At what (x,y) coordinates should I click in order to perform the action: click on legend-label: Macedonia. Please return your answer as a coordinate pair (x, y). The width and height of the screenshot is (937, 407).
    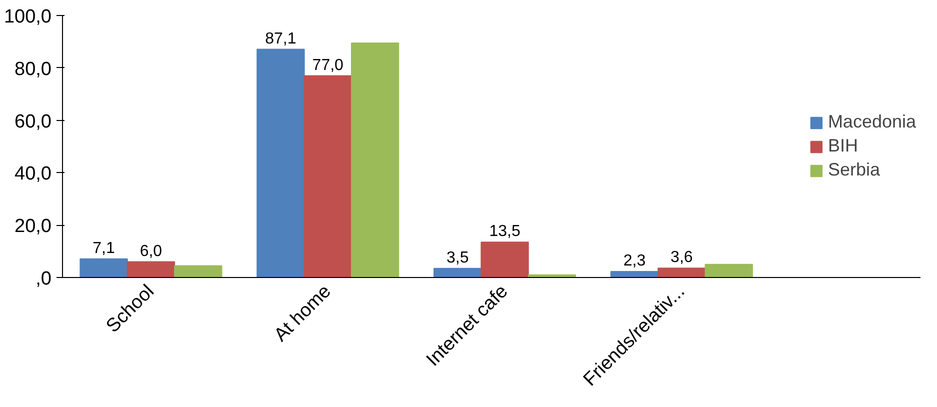
    Looking at the image, I should click on (872, 122).